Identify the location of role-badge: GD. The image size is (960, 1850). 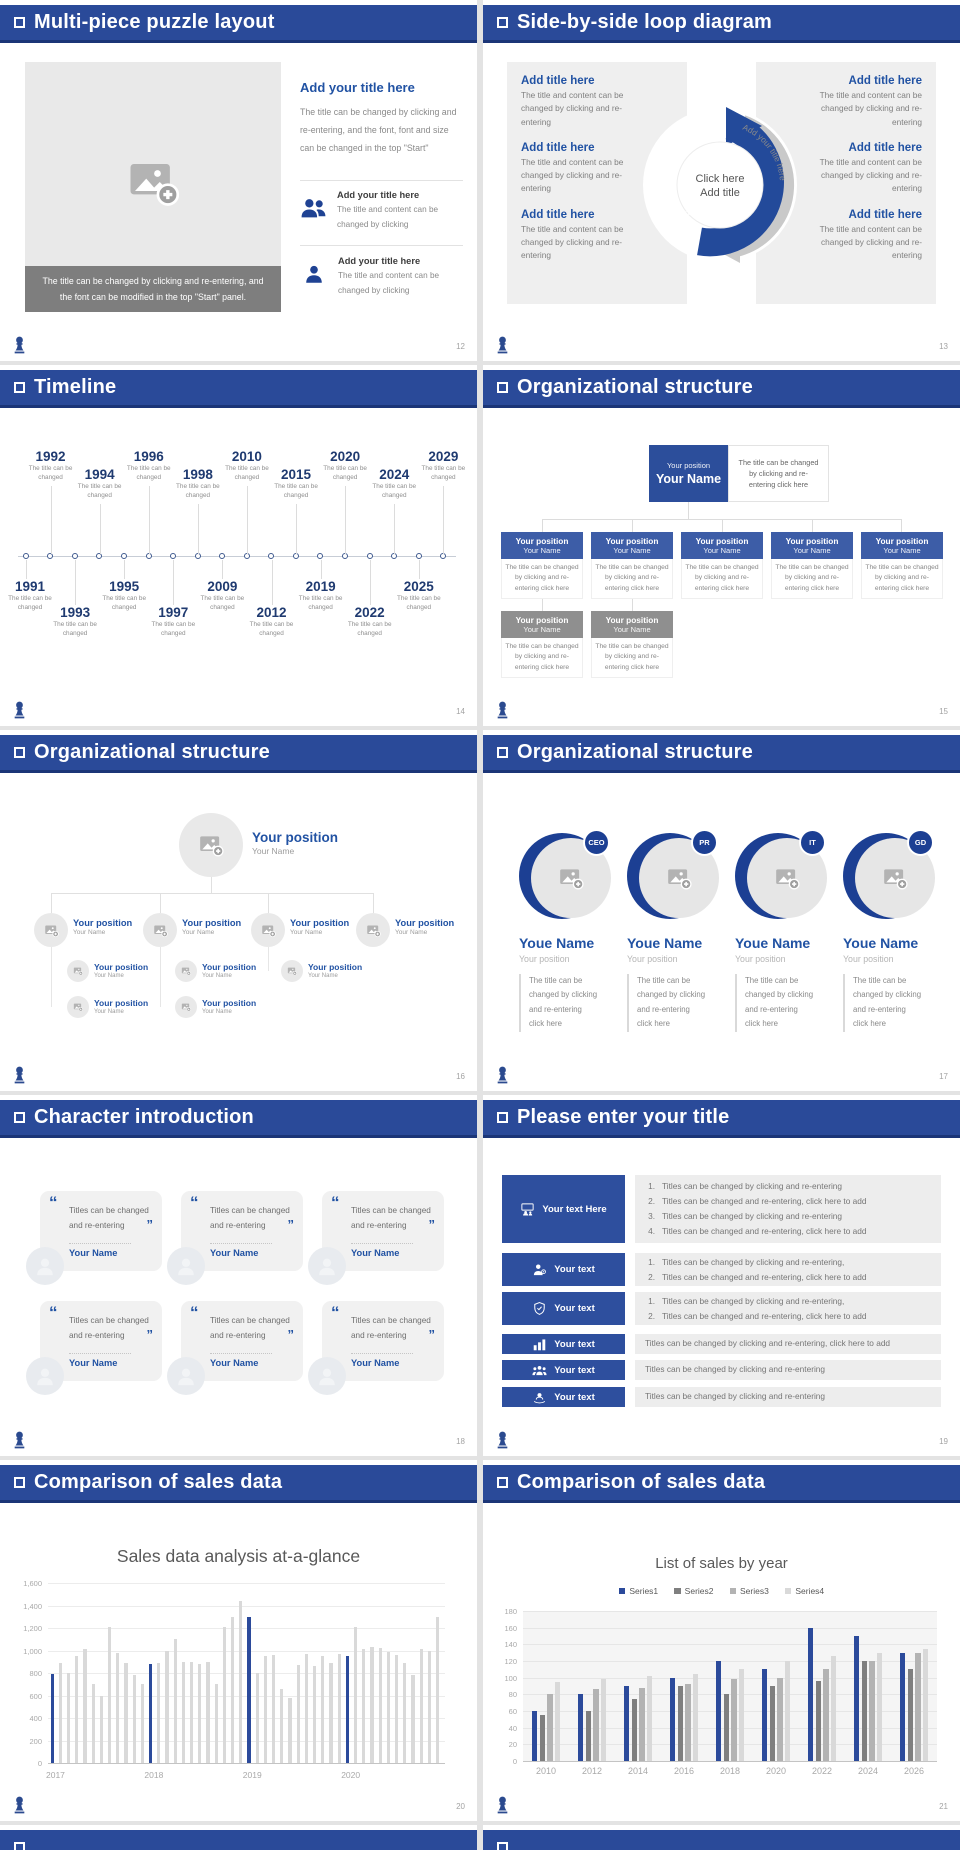
(920, 842).